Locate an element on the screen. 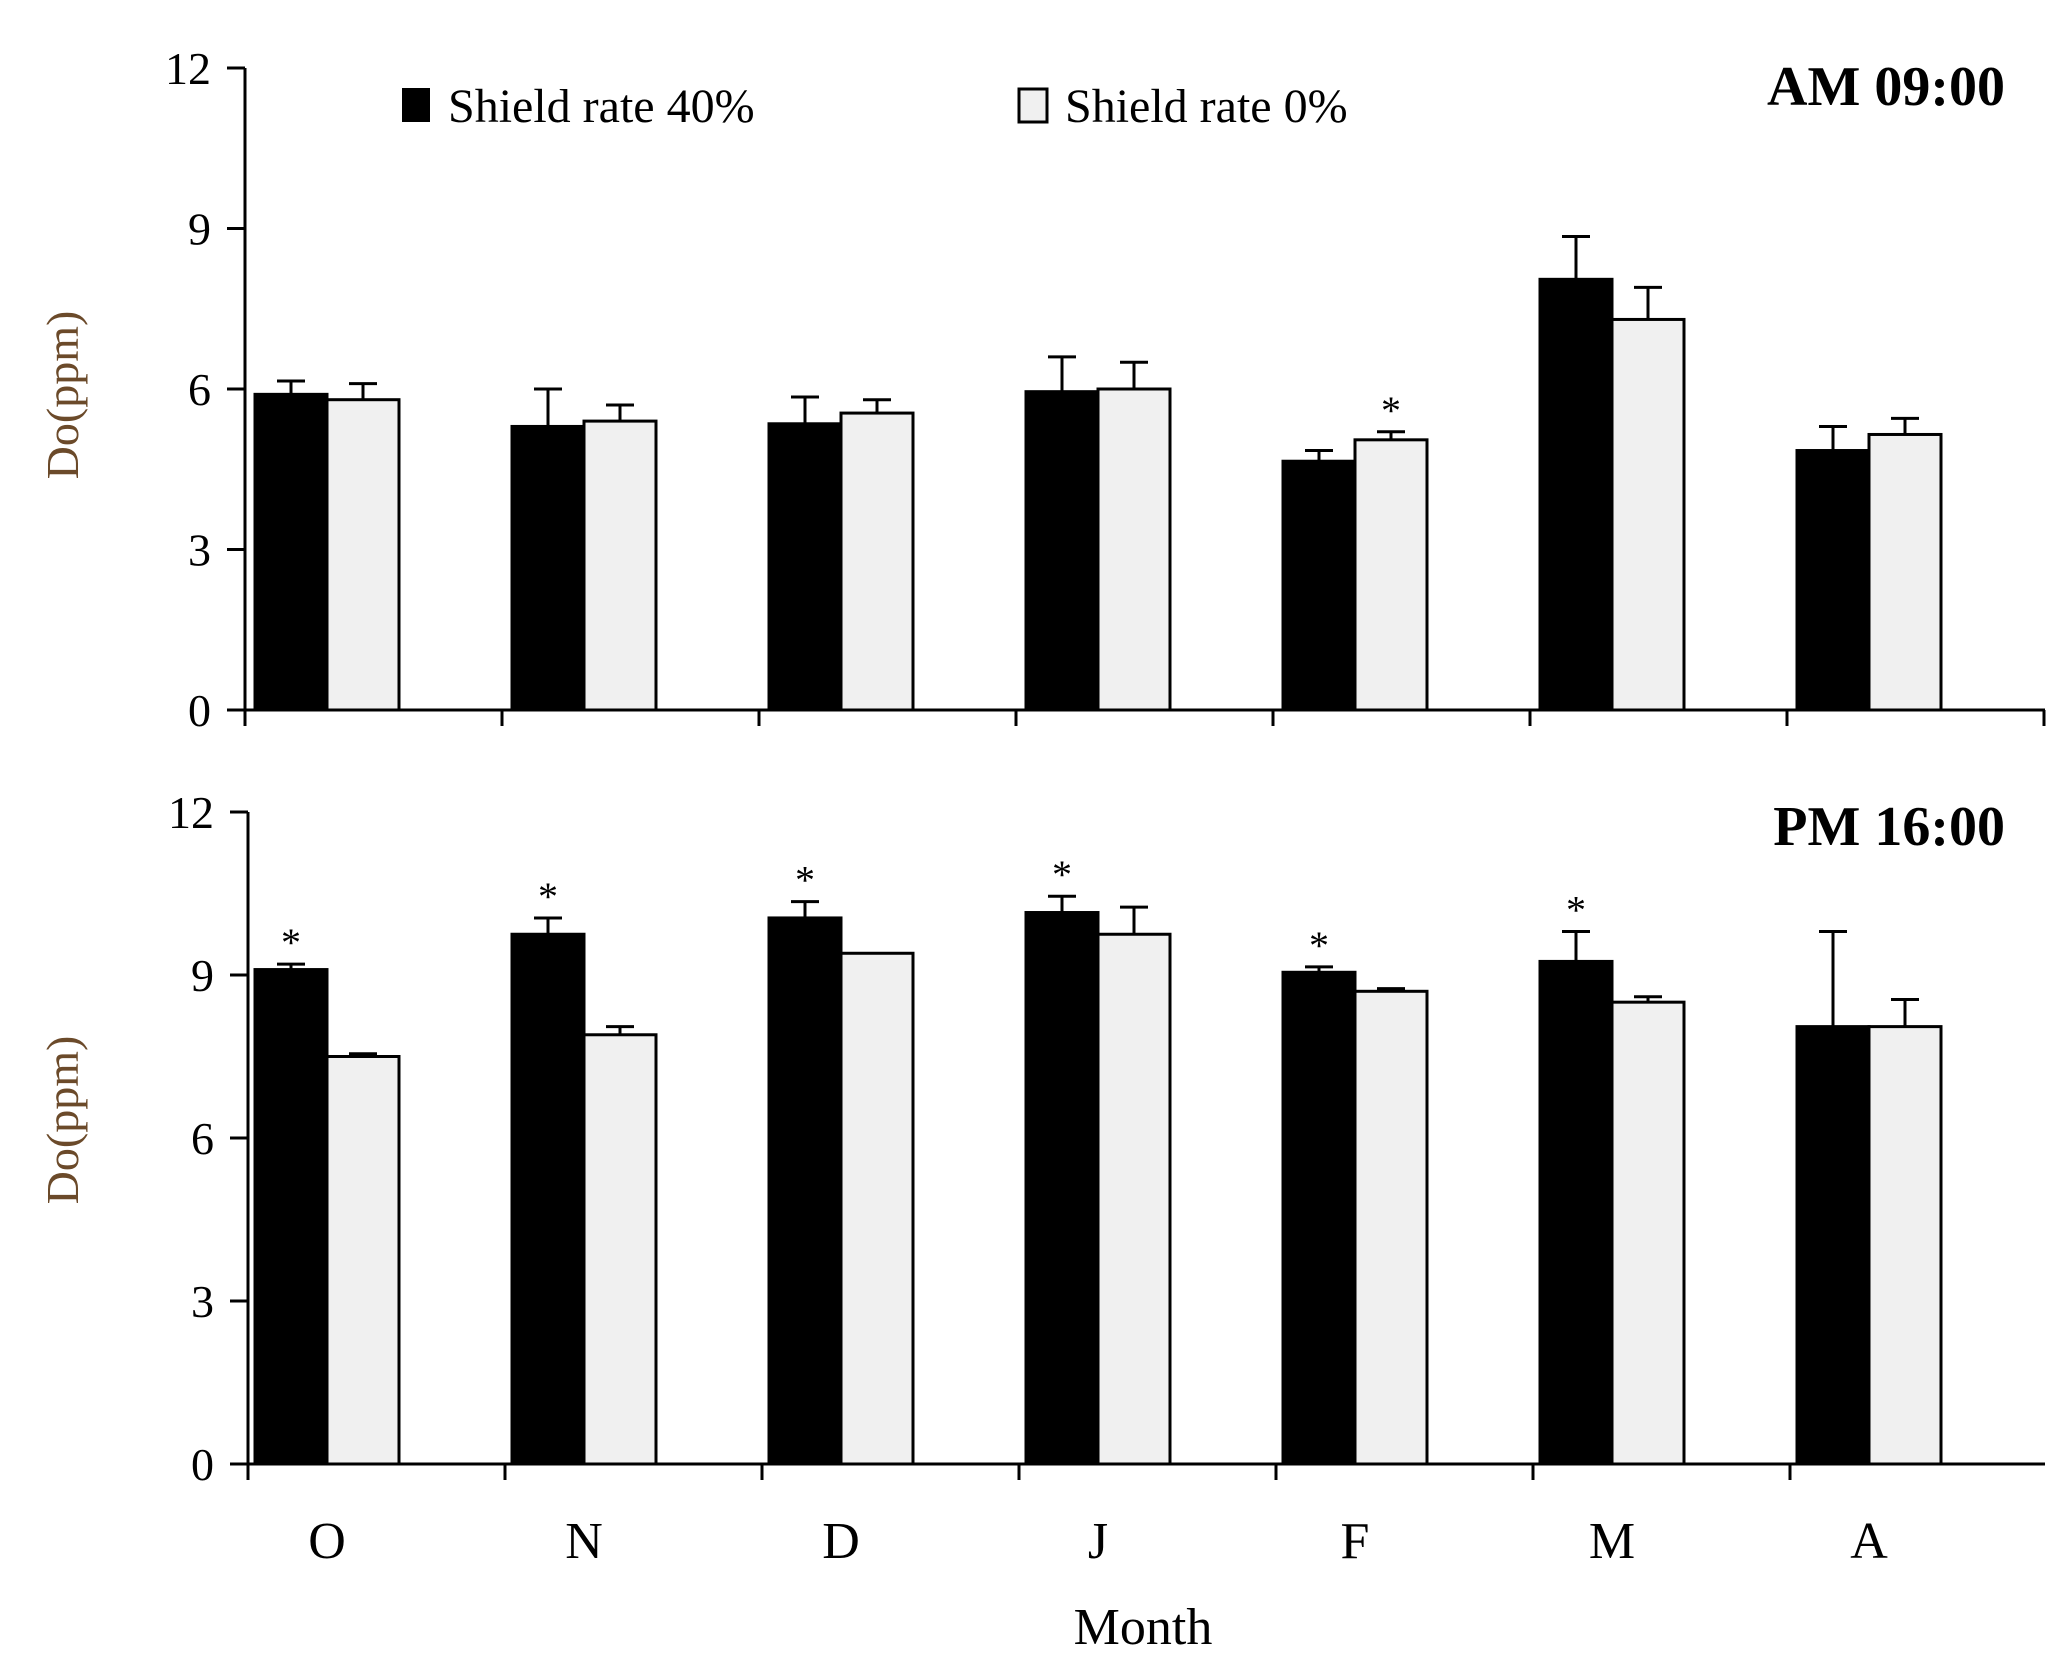 The image size is (2070, 1660). bar-pm-shield0-d is located at coordinates (877, 1208).